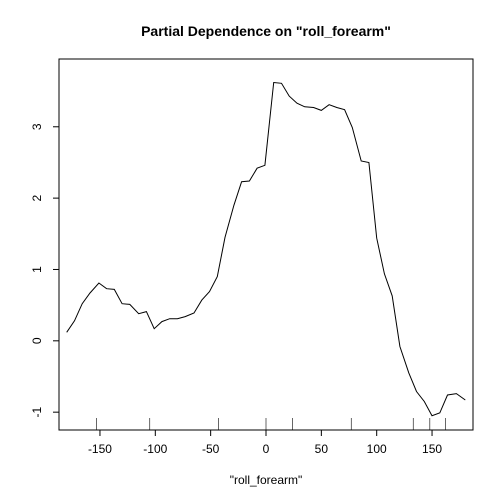  I want to click on y-tick-label: -1, so click(37, 412).